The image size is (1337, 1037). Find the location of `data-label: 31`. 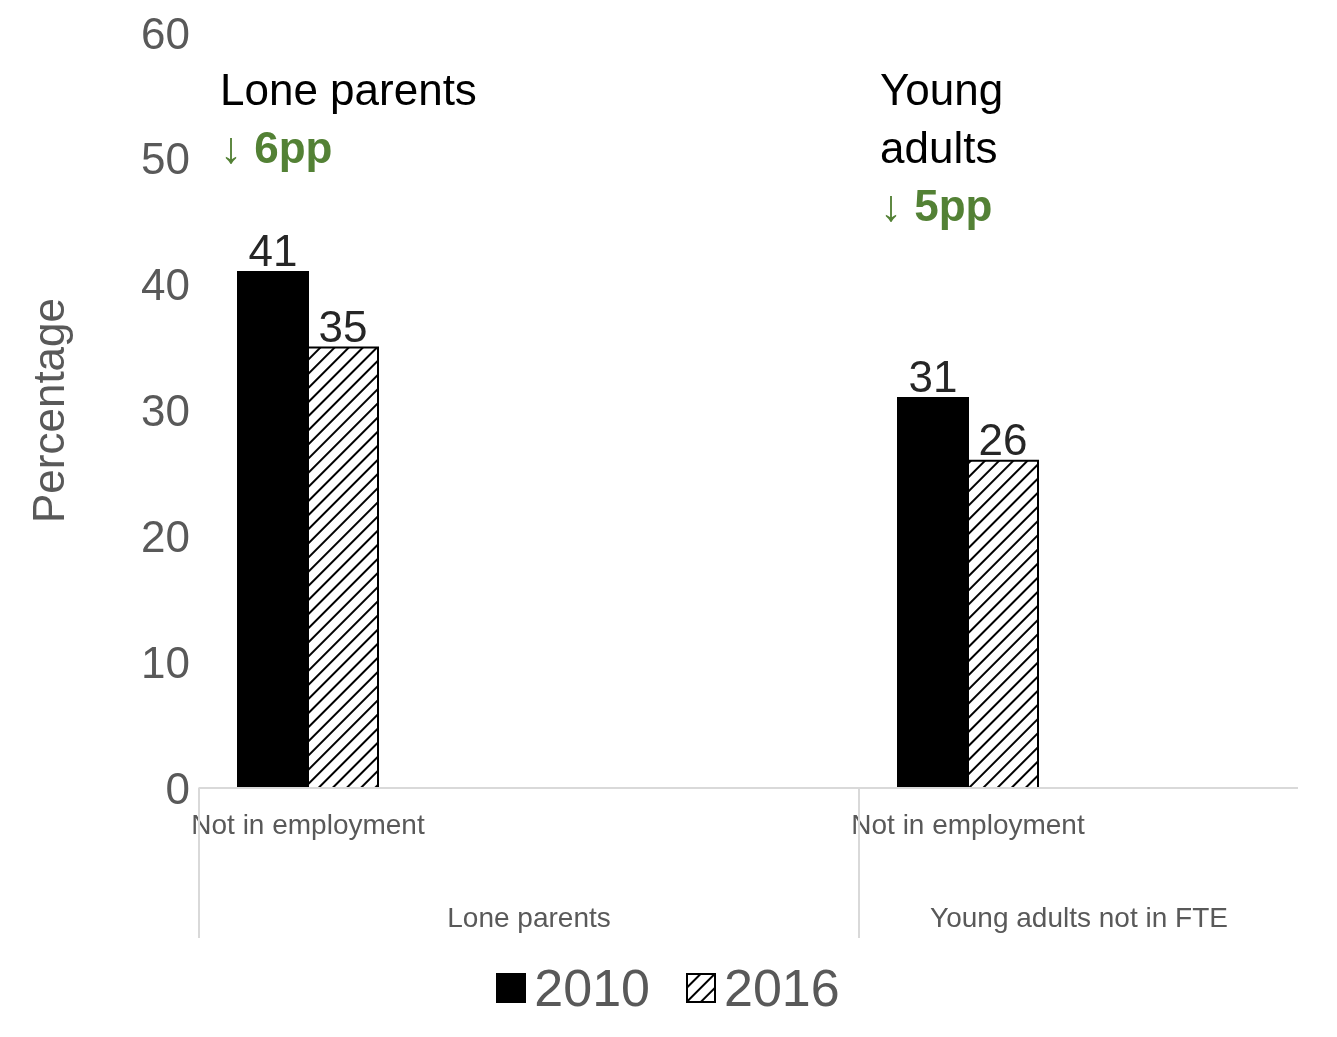

data-label: 31 is located at coordinates (933, 376).